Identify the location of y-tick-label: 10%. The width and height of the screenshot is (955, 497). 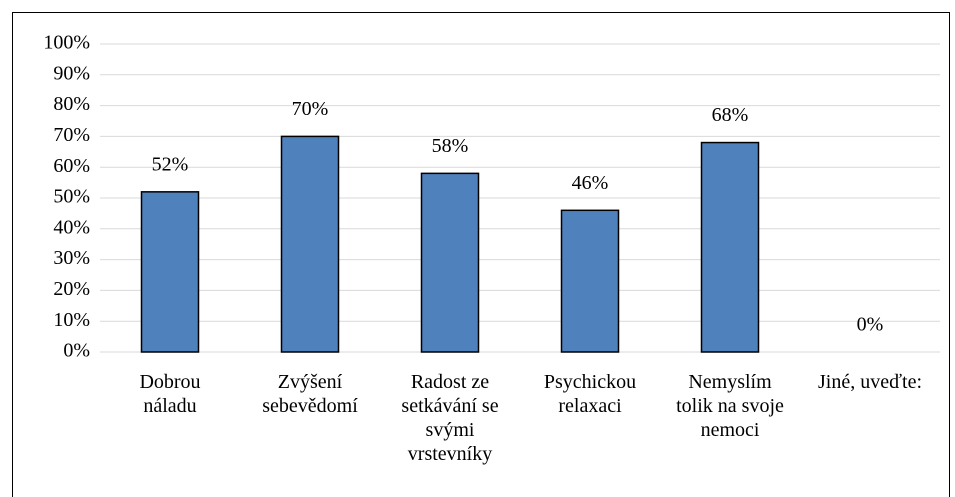
(71, 320).